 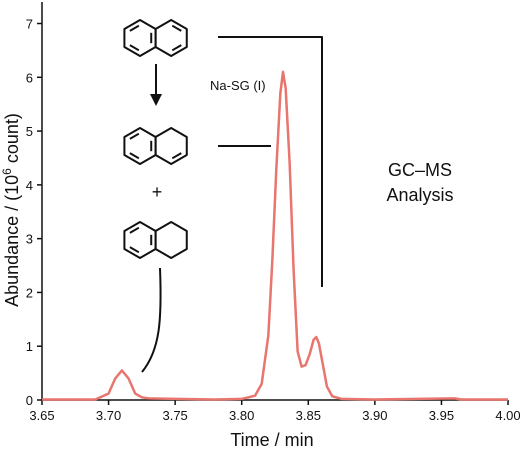 What do you see at coordinates (7, 171) in the screenshot?
I see `y-label-exponent: 6` at bounding box center [7, 171].